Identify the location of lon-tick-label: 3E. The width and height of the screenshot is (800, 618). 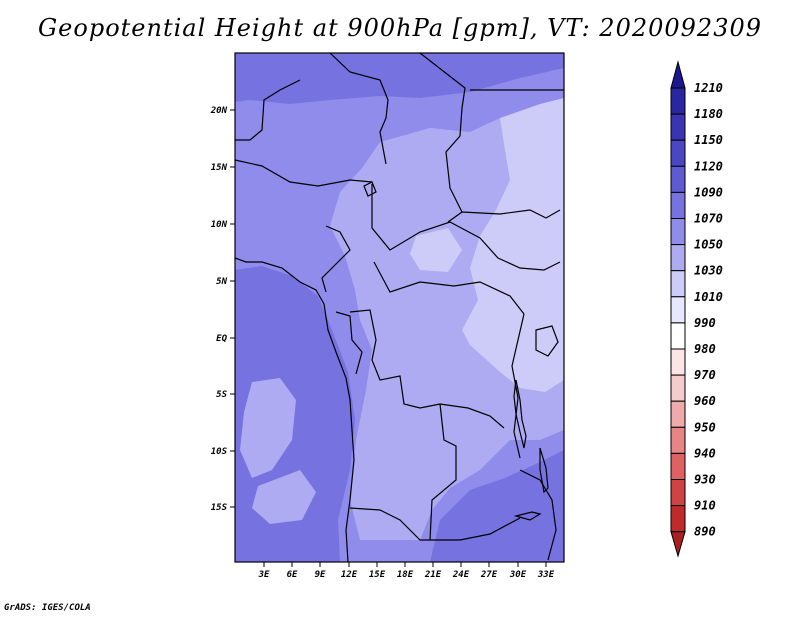
(264, 575).